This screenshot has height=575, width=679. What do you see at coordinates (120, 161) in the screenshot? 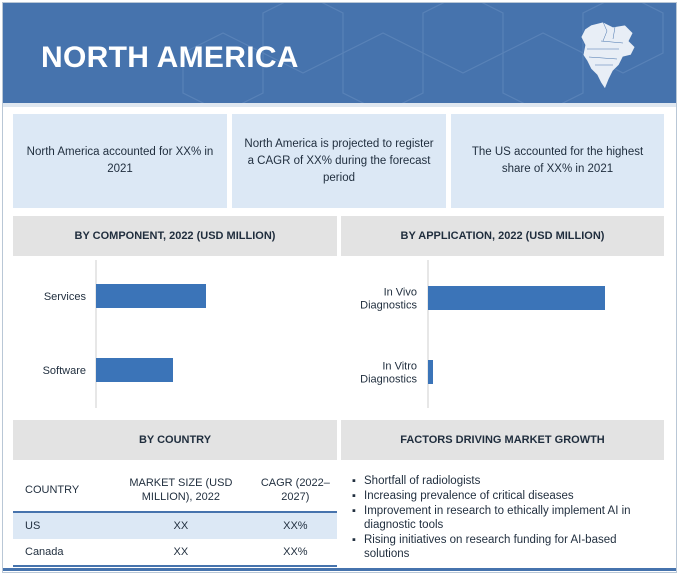
I see `stat-market-share: North America accounted for XX% in 2021` at bounding box center [120, 161].